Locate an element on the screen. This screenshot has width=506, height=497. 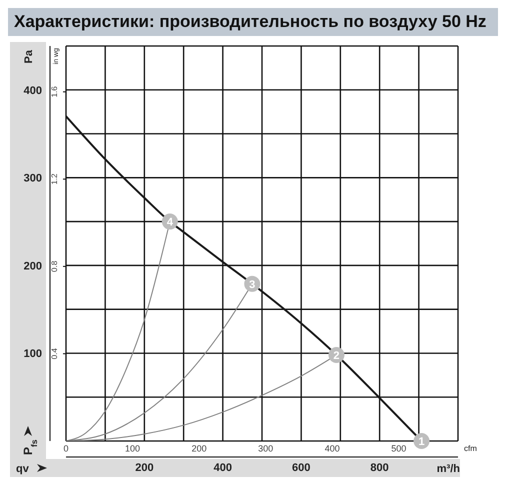
annotation: 3 is located at coordinates (252, 284).